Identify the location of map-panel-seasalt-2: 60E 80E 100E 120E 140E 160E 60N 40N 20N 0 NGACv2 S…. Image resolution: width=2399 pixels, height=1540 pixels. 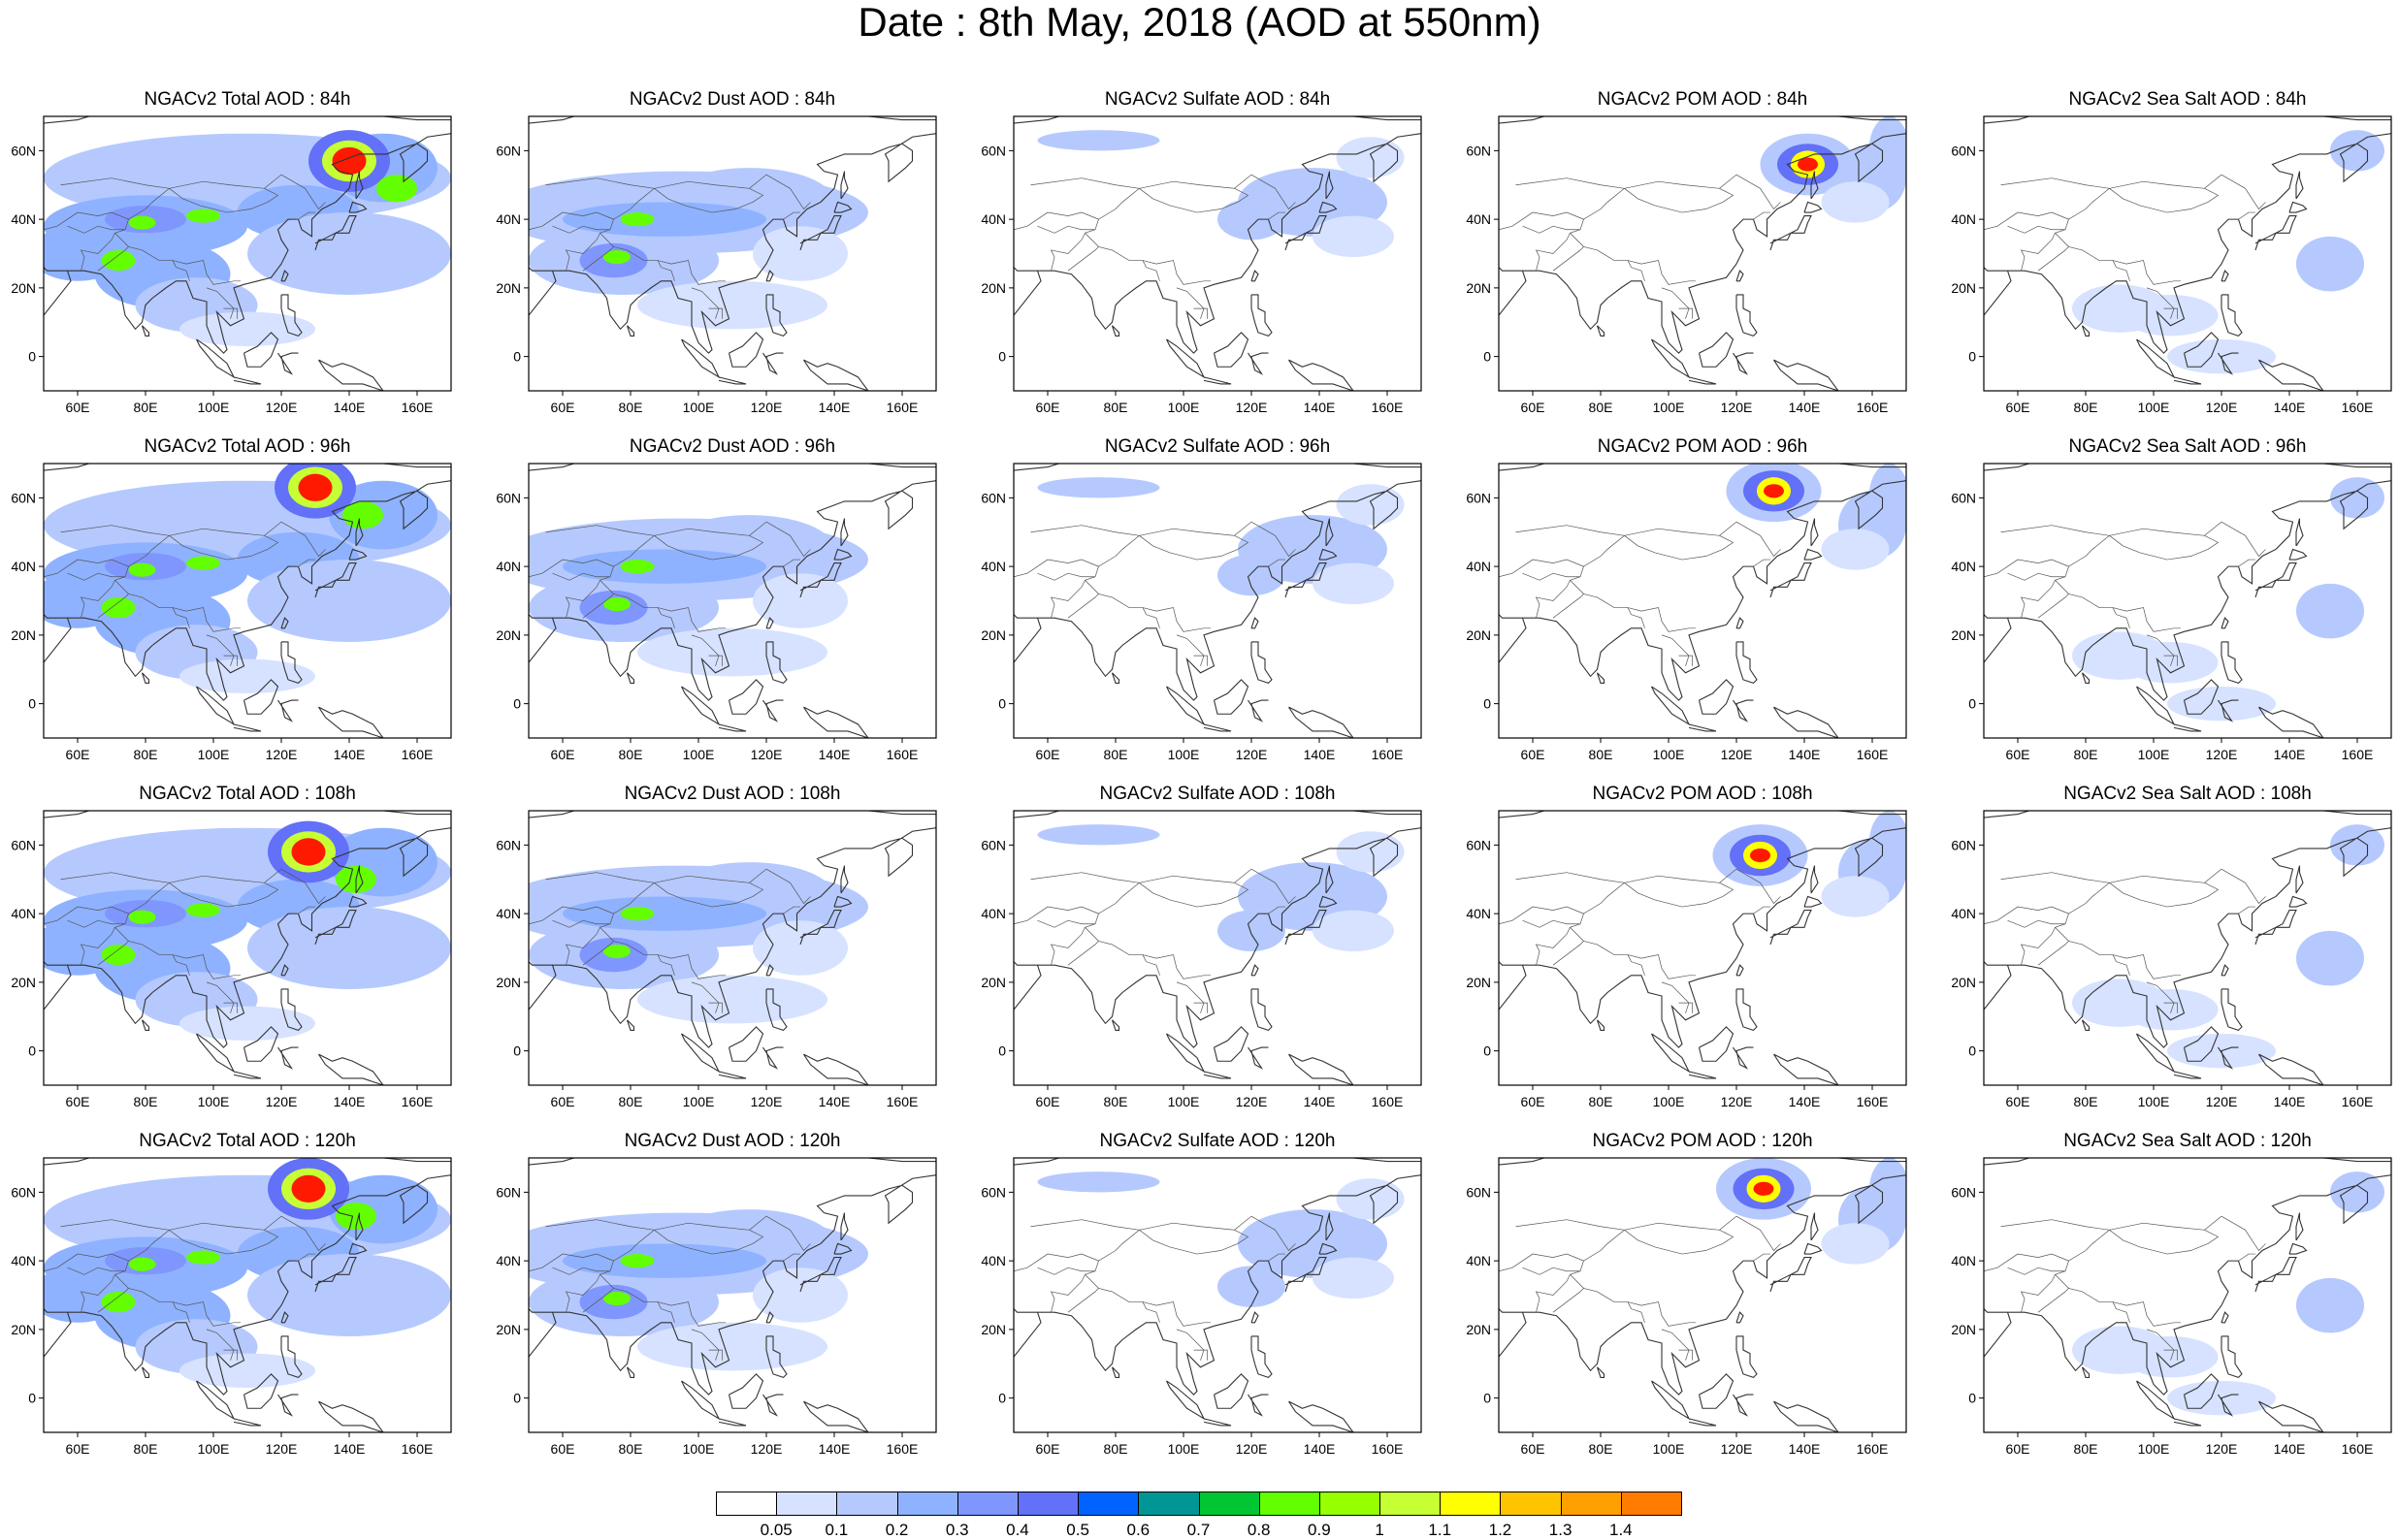
(2170, 953).